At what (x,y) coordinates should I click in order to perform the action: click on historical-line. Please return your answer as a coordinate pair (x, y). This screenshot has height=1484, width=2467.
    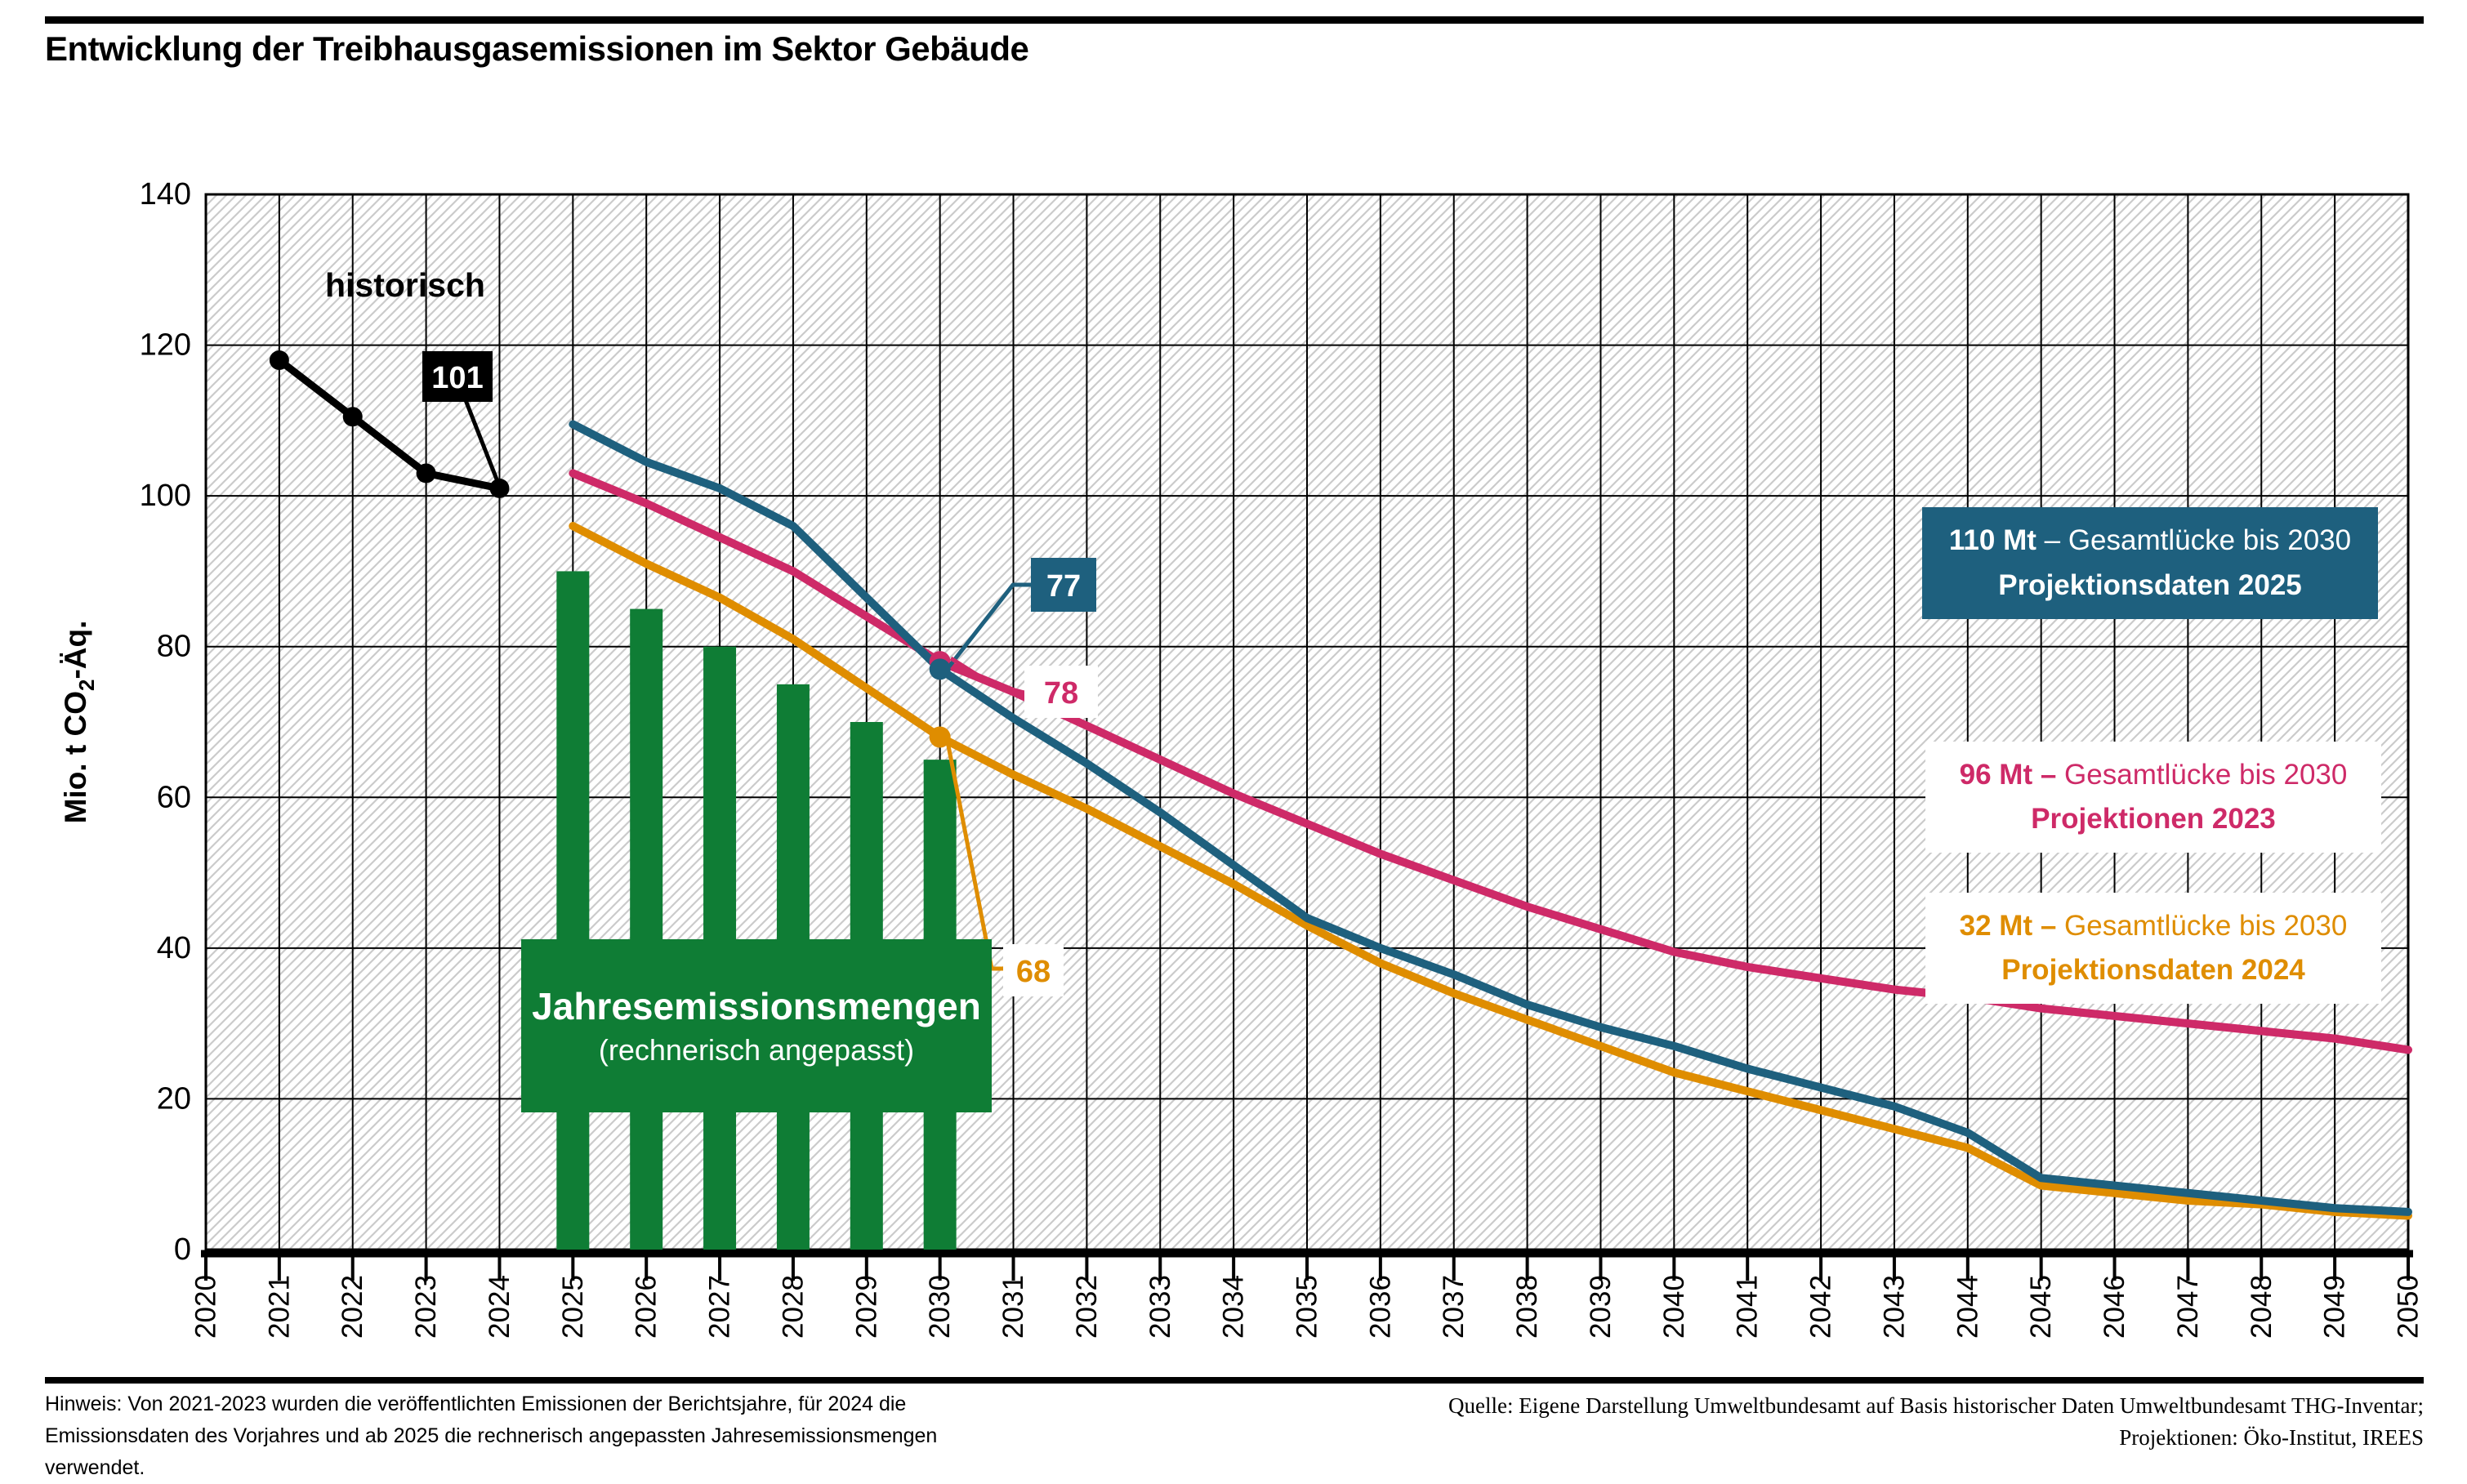
    Looking at the image, I should click on (389, 424).